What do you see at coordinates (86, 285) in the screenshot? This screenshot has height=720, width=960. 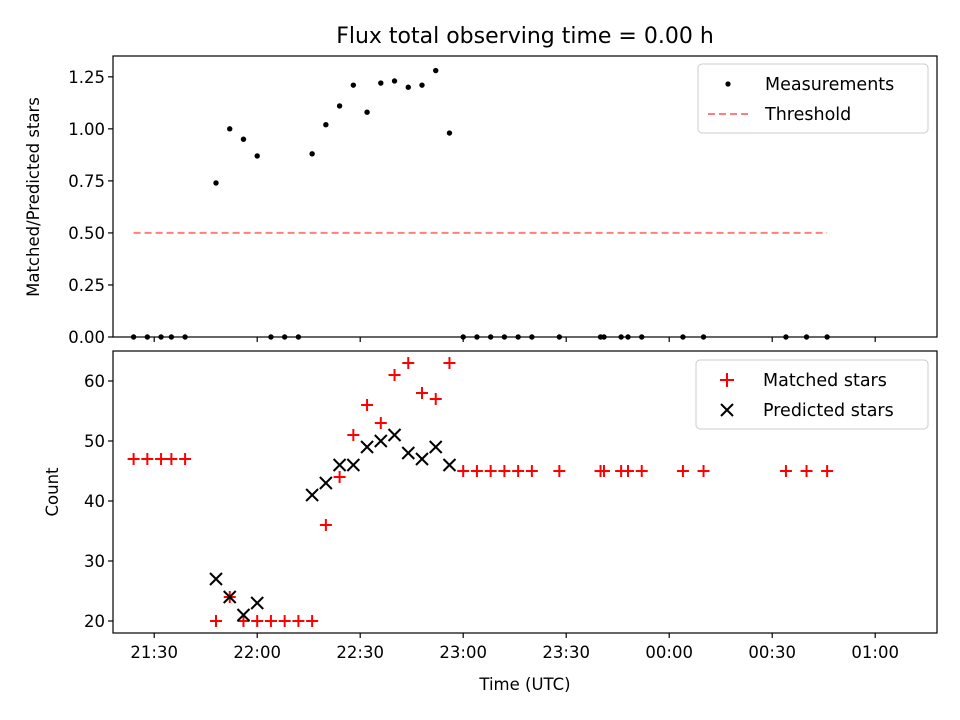 I see `ratio-y-tick-label: 0.25` at bounding box center [86, 285].